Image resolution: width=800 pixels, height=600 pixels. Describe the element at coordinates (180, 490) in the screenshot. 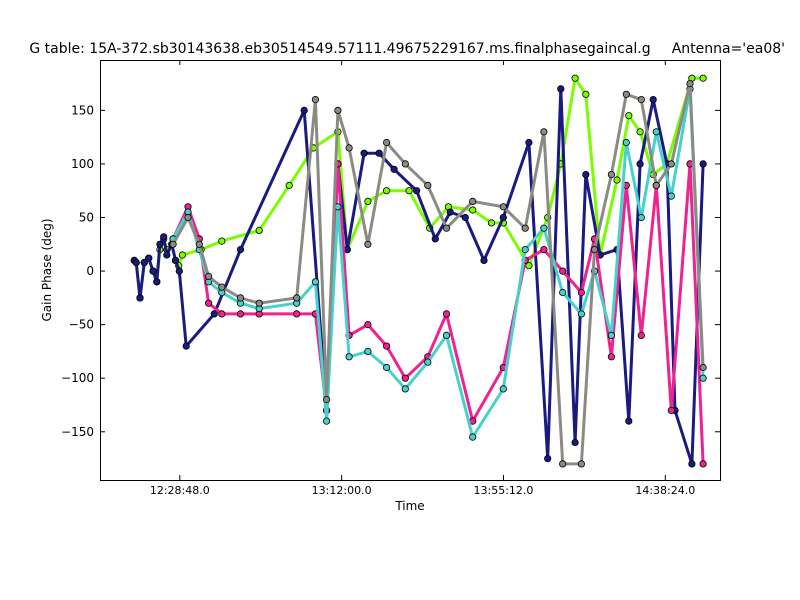

I see `x-tick-label: 12:28:48.0` at that location.